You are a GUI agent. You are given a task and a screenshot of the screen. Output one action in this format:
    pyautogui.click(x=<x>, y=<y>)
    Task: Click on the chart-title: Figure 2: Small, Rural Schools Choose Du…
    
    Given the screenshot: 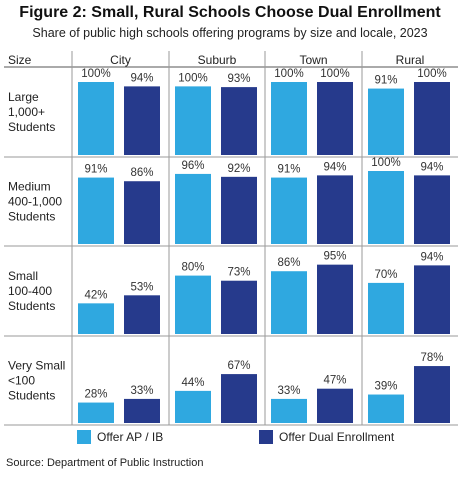 What is the action you would take?
    pyautogui.click(x=230, y=12)
    